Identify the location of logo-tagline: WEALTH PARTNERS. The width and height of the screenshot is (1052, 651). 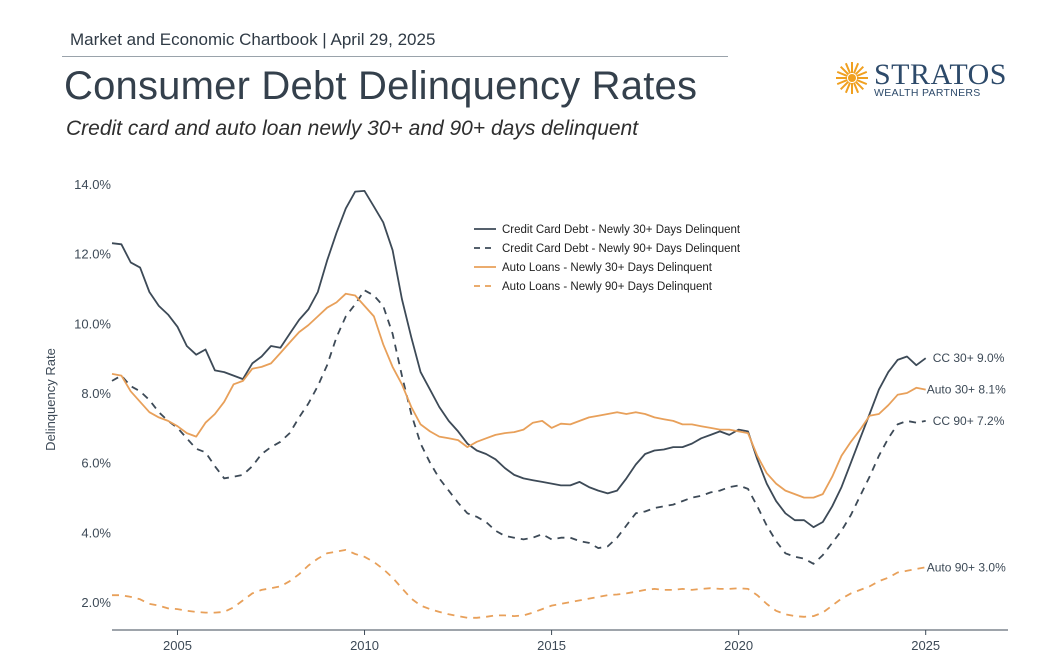
(927, 93).